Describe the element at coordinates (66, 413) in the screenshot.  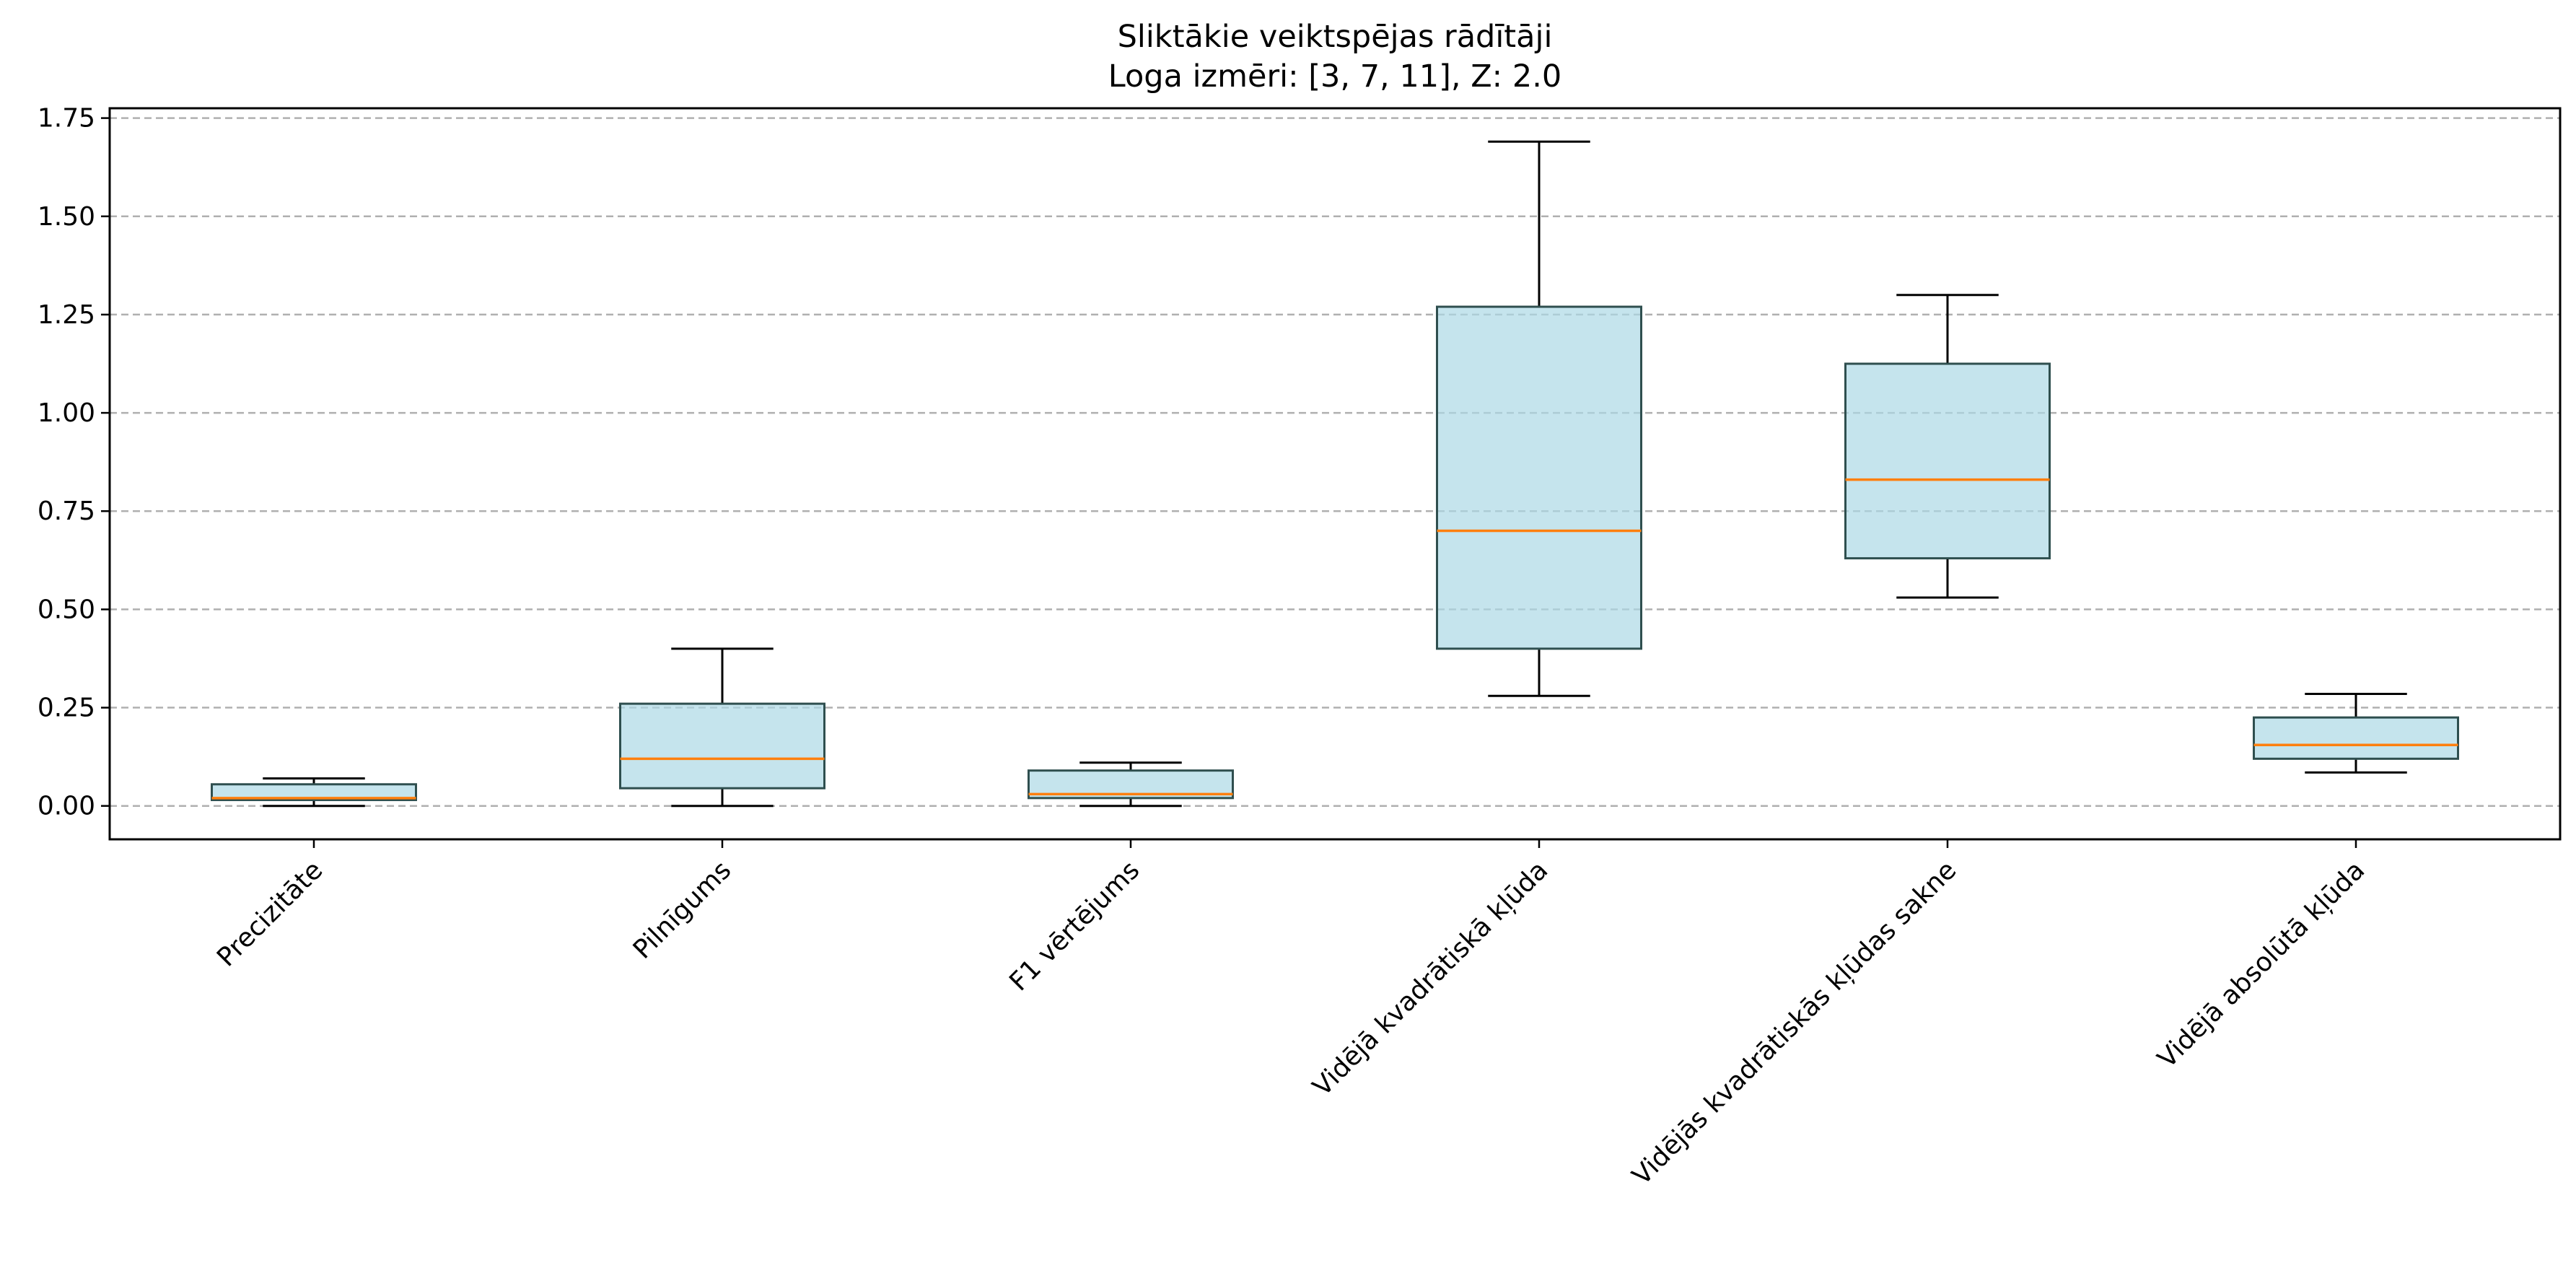
I see `y-tick-label: 1.00` at that location.